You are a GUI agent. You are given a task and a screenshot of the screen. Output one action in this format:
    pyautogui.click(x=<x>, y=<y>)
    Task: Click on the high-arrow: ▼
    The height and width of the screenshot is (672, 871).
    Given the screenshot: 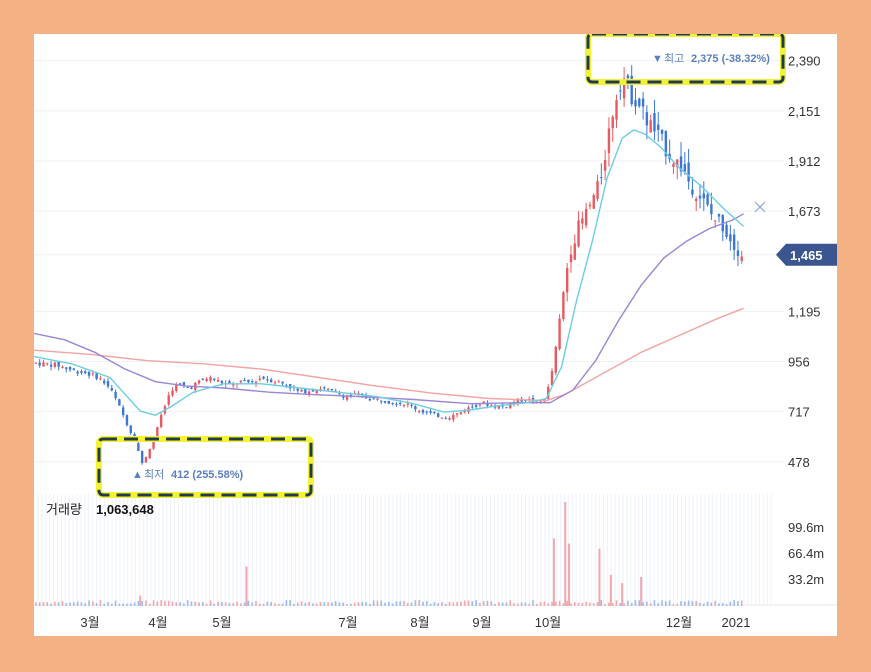 What is the action you would take?
    pyautogui.click(x=657, y=59)
    